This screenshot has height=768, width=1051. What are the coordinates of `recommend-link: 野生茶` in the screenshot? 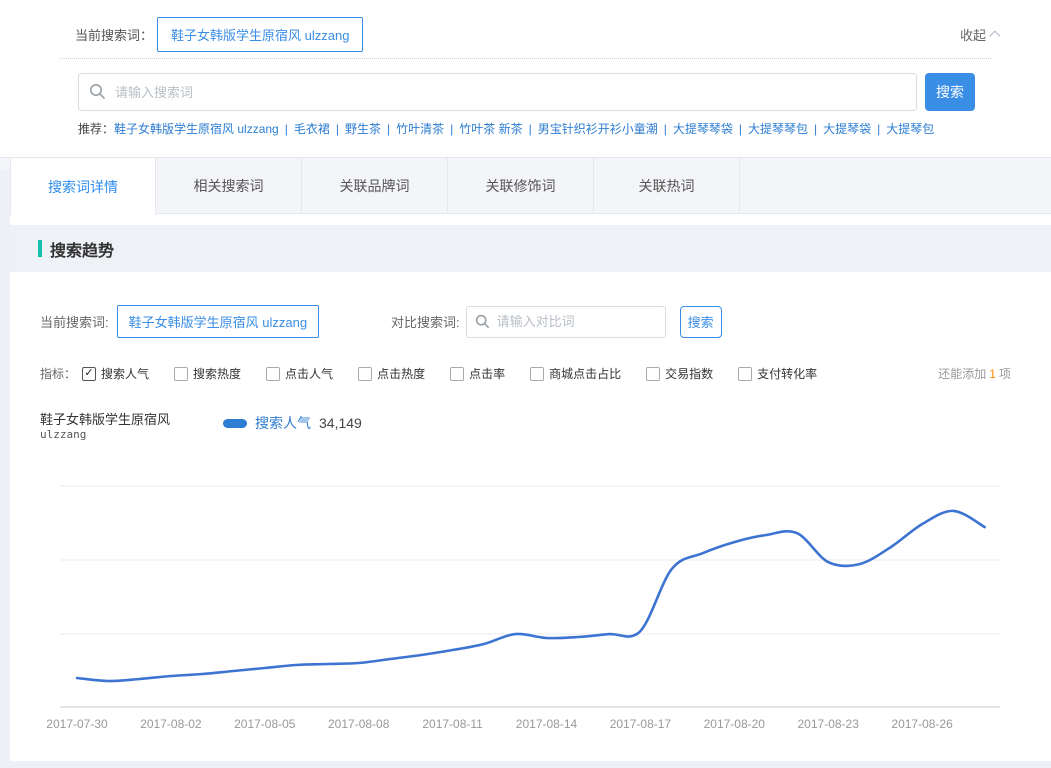 It's located at (362, 129).